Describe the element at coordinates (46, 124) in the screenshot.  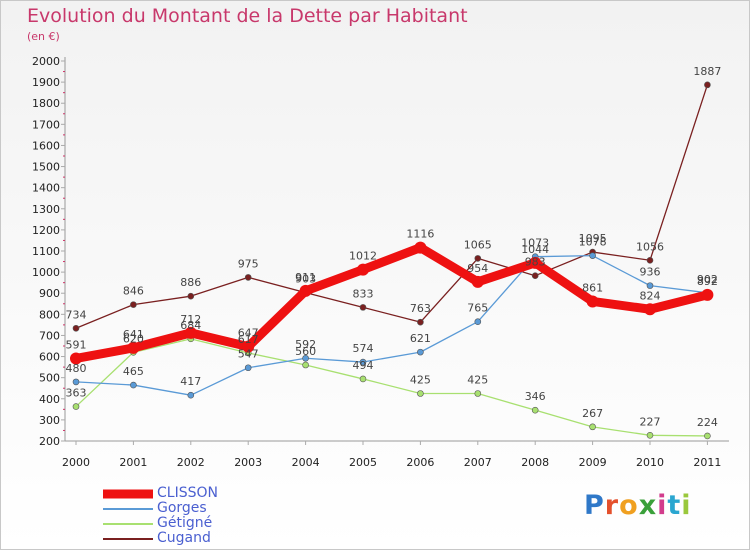
I see `y-tick-label: 1700` at that location.